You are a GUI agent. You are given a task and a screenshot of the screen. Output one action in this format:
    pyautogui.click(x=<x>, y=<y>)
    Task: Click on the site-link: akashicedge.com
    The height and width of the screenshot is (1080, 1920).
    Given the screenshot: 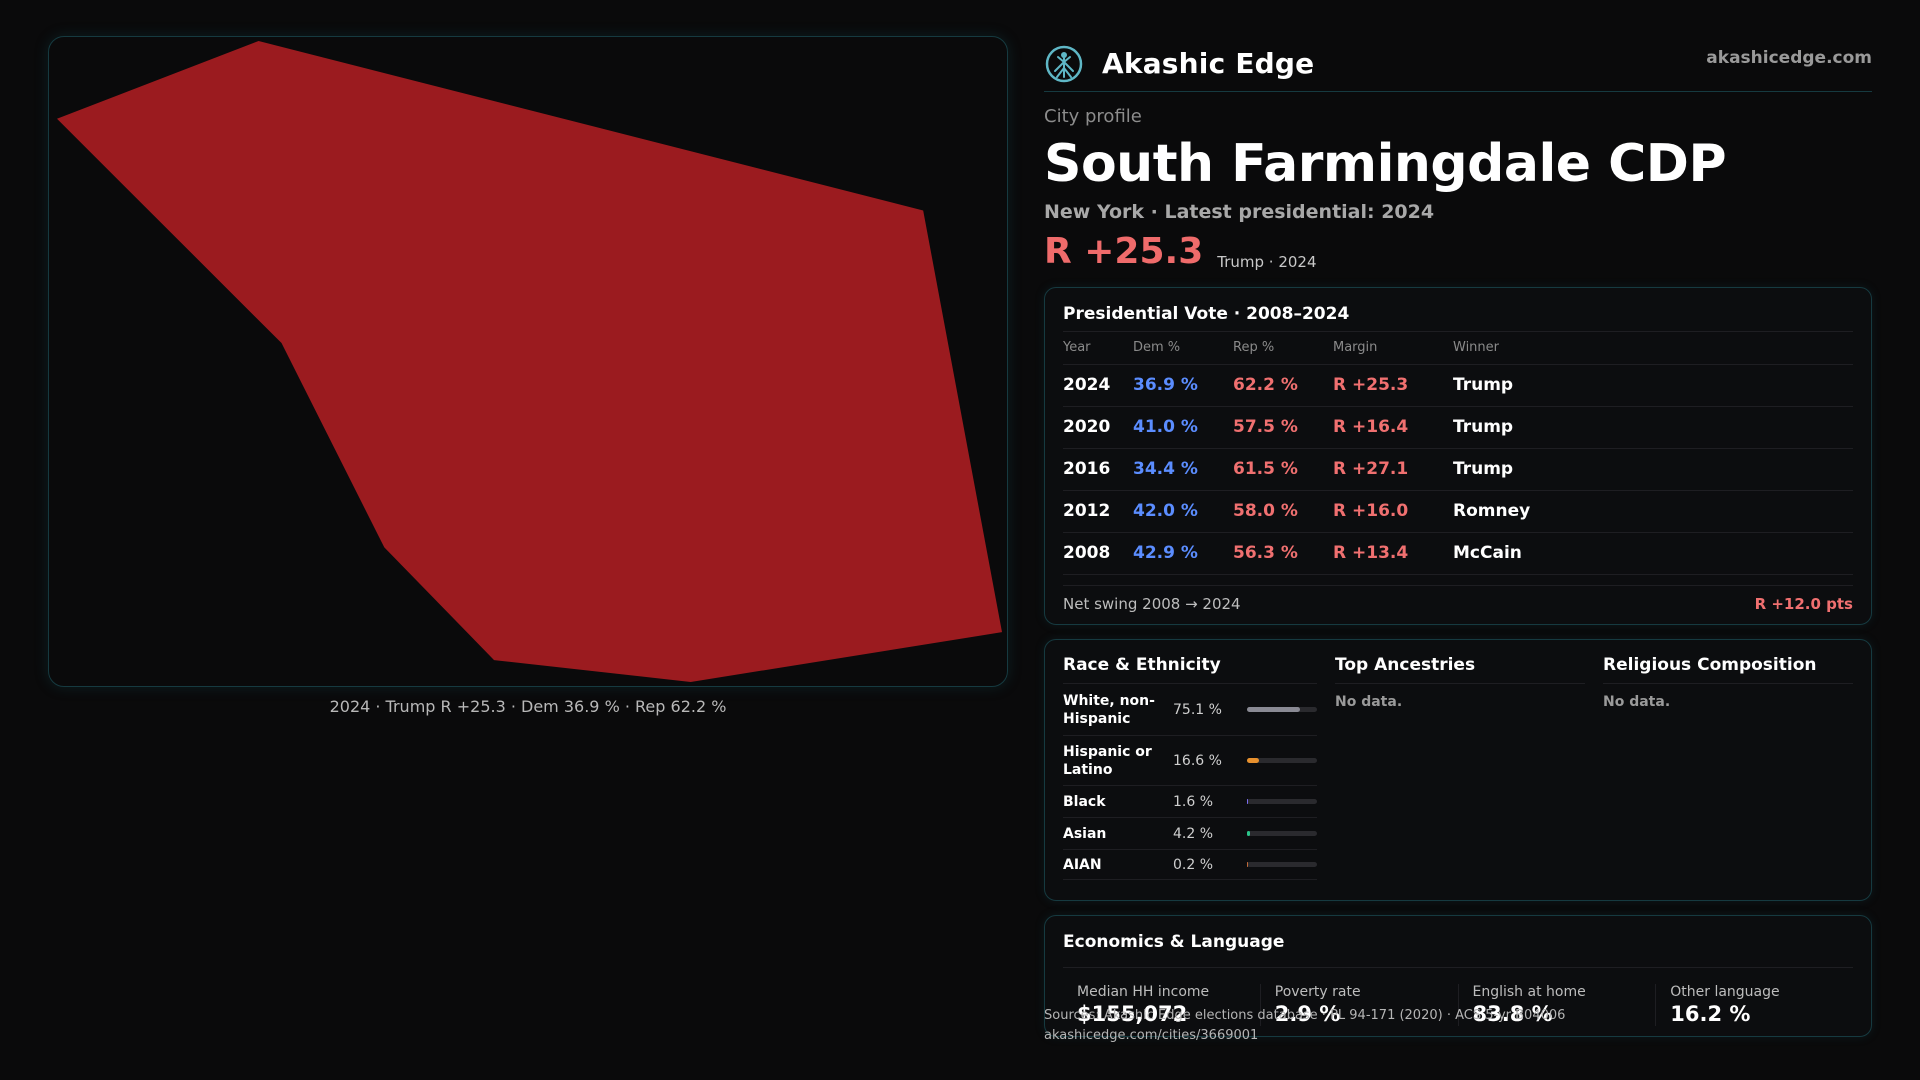 What is the action you would take?
    pyautogui.click(x=1789, y=58)
    